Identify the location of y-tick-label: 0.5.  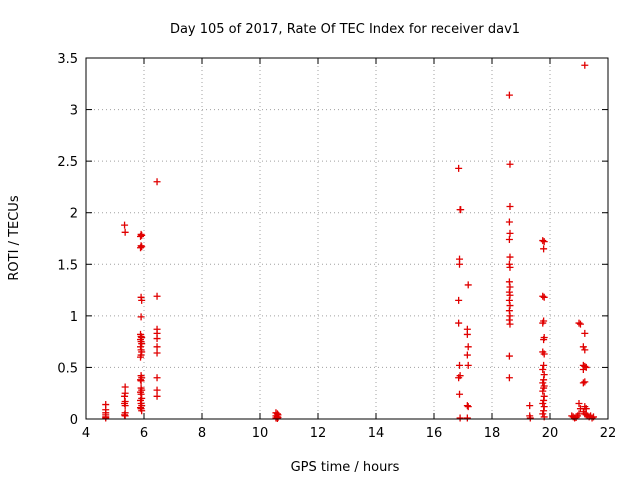
(67, 368).